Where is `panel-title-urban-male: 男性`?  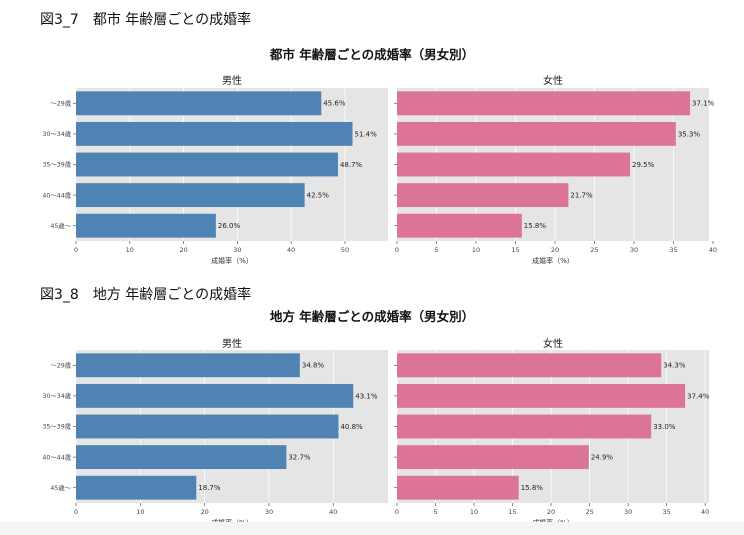 panel-title-urban-male: 男性 is located at coordinates (232, 81).